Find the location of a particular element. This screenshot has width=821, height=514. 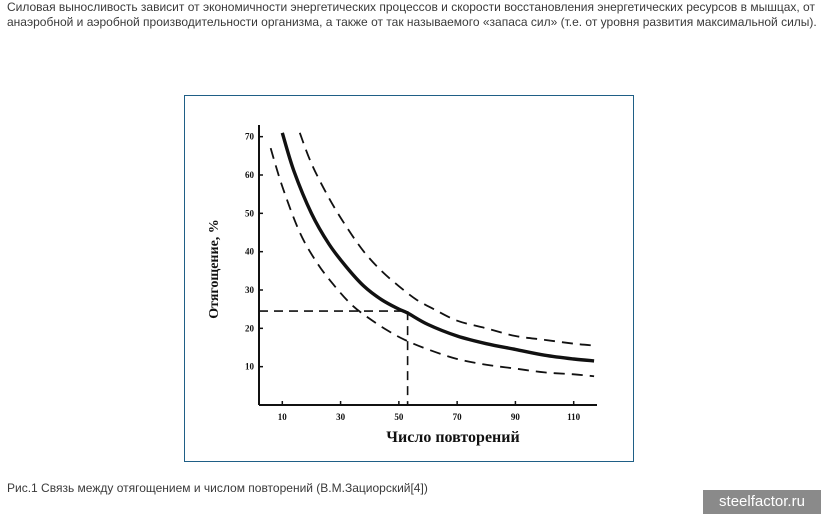

y-tick-label: 30 is located at coordinates (250, 290).